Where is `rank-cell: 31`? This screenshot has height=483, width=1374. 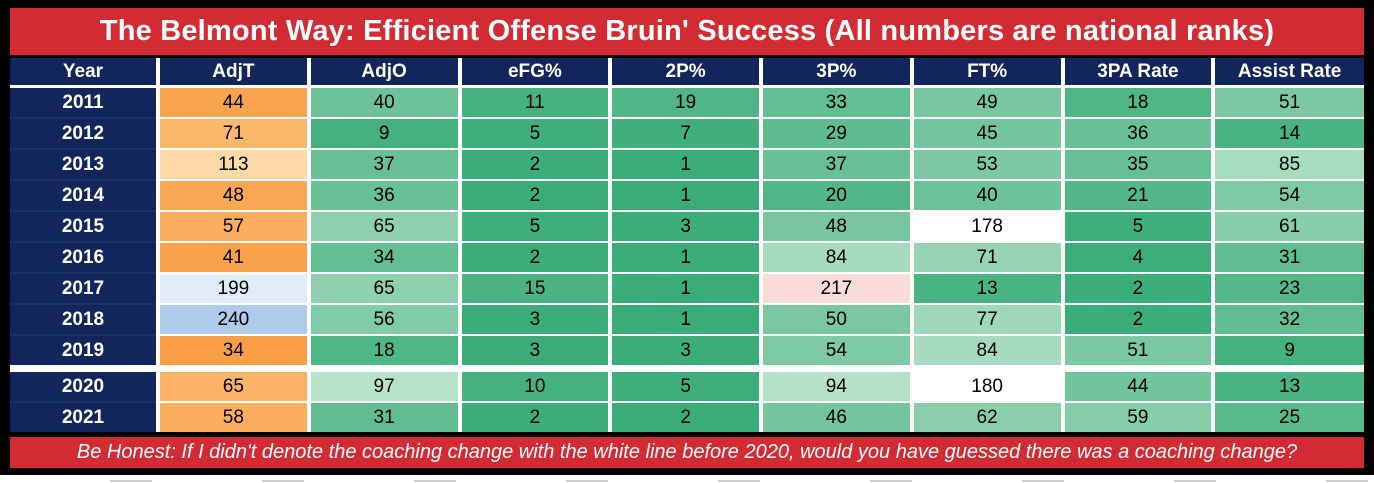
rank-cell: 31 is located at coordinates (385, 417).